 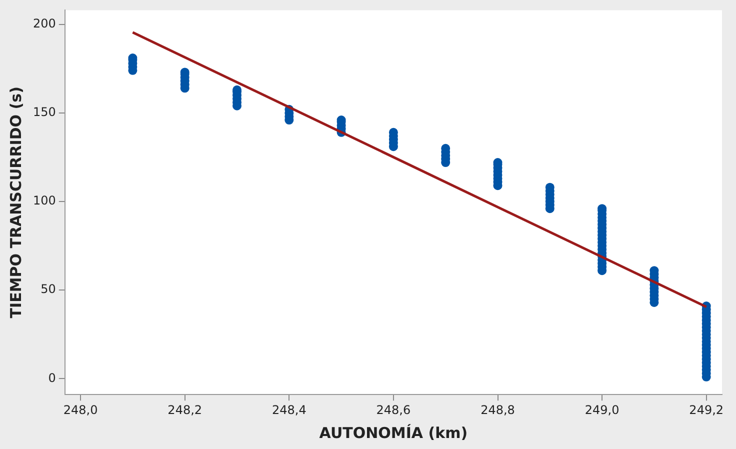 I want to click on y-tick-label: 0, so click(x=52, y=377).